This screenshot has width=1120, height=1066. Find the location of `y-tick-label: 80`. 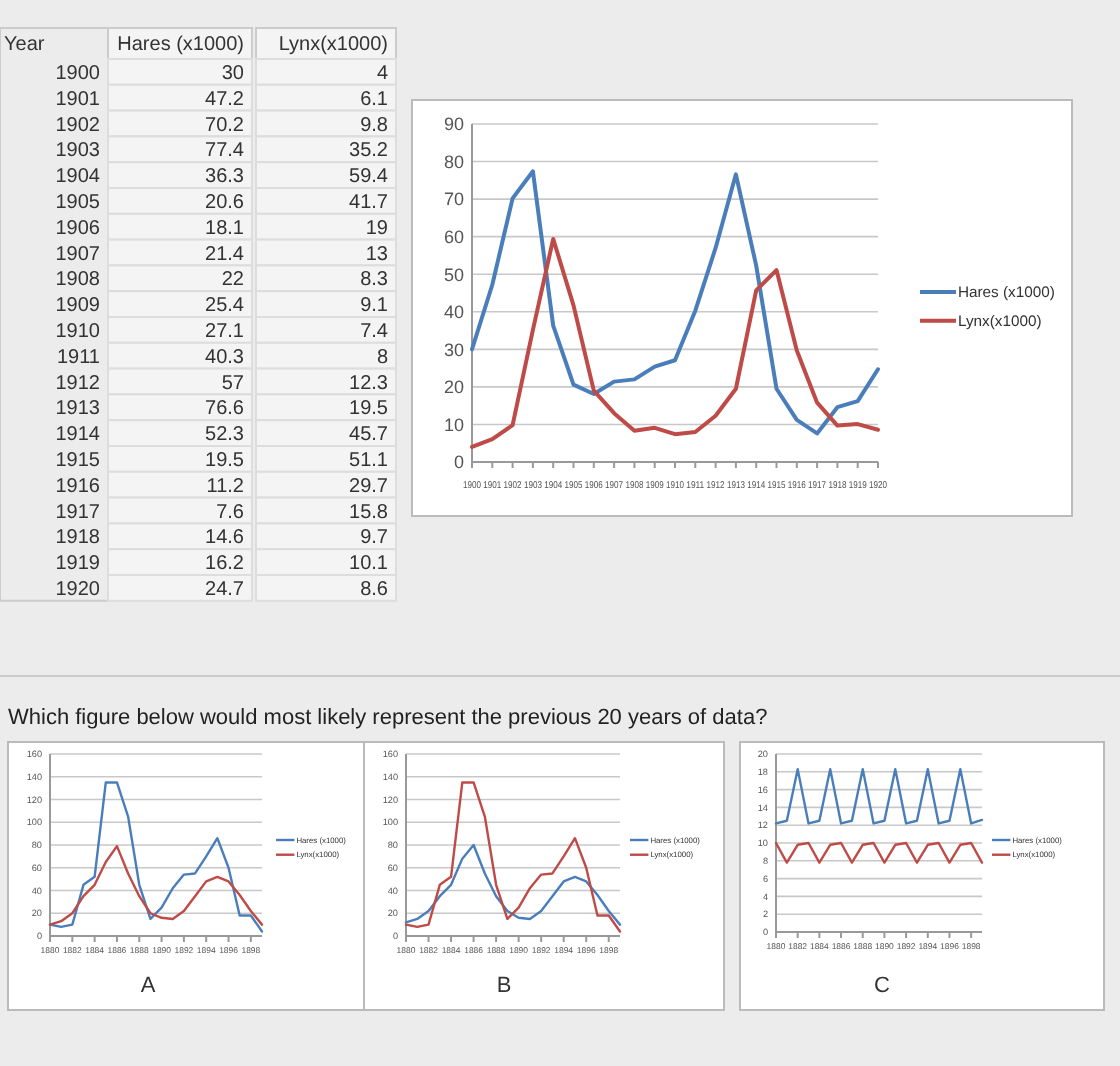

y-tick-label: 80 is located at coordinates (453, 161).